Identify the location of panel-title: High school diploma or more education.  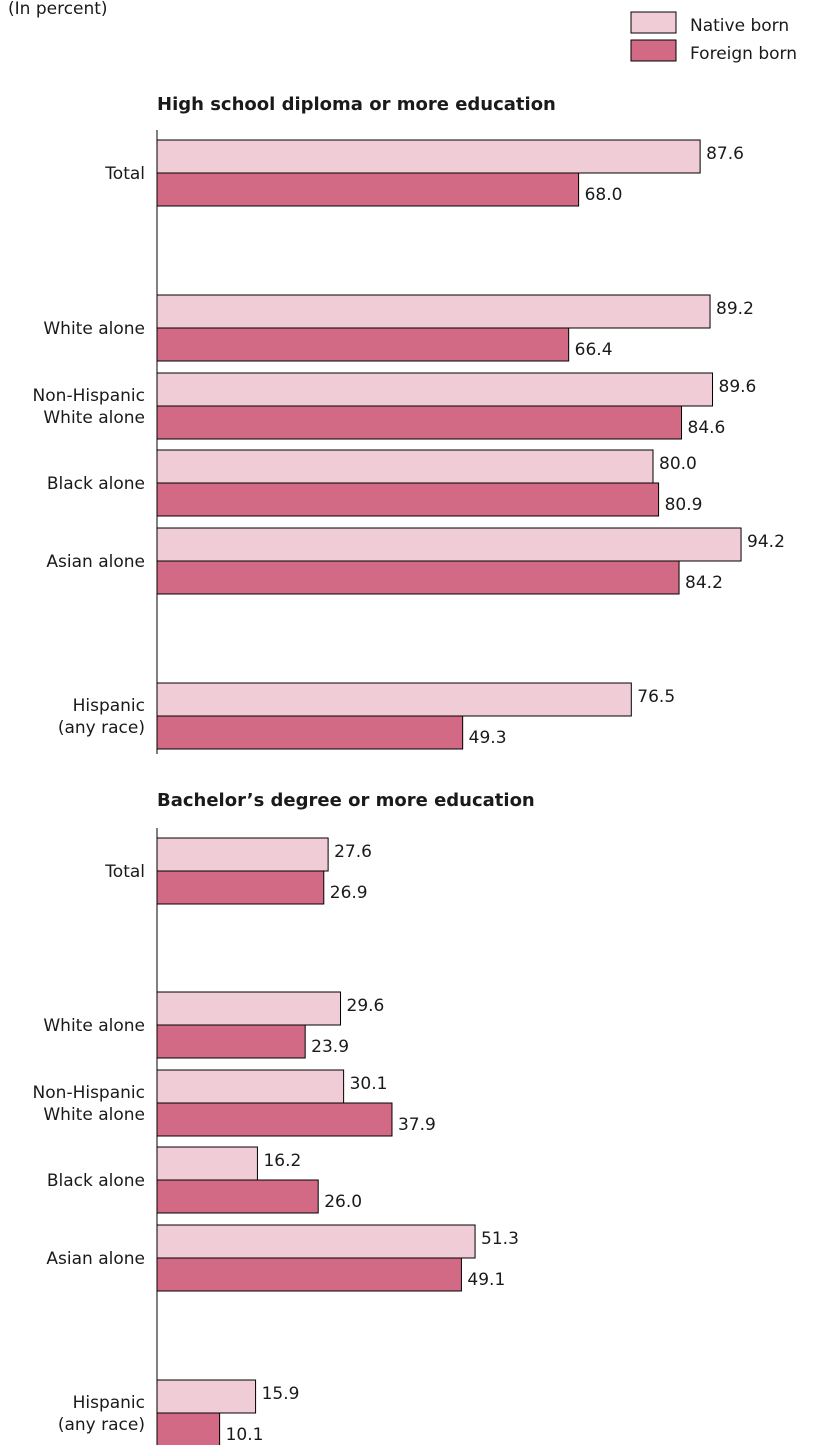
(356, 104).